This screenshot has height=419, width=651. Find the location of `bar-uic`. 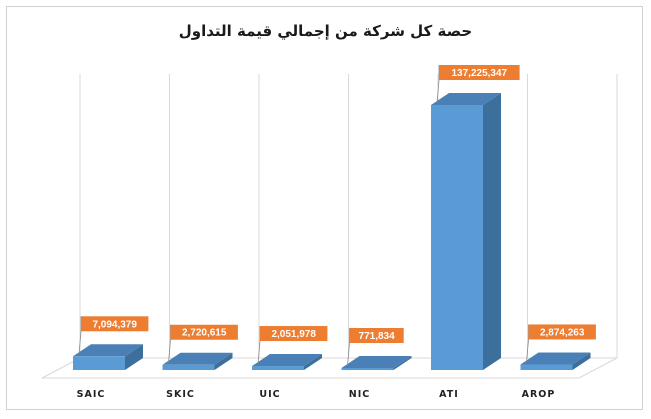

bar-uic is located at coordinates (287, 362).